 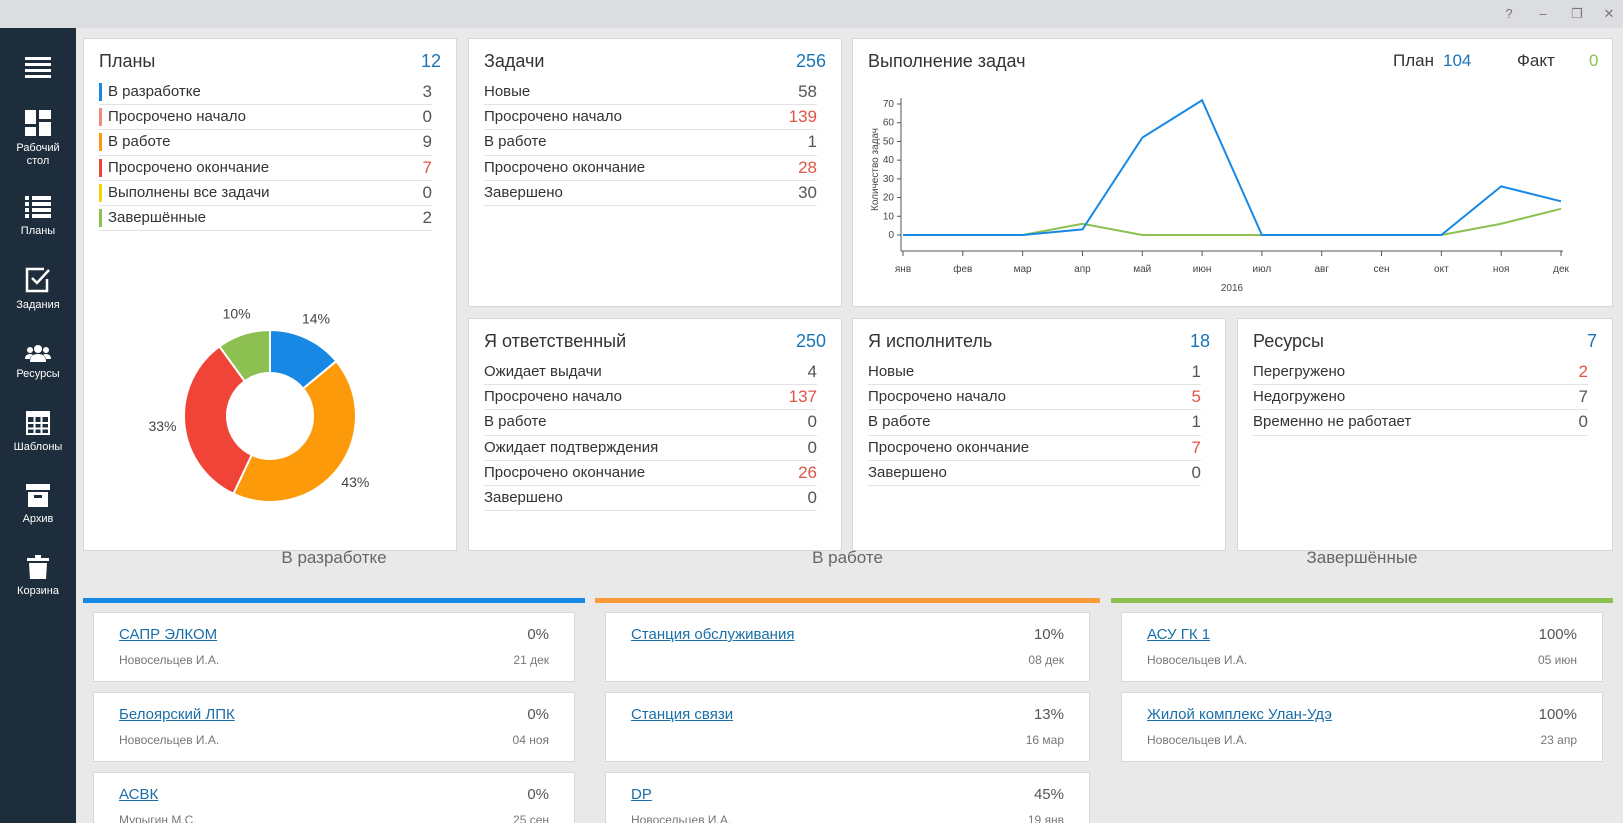 I want to click on sidebar-item-resources: Ресурсы, so click(x=38, y=362).